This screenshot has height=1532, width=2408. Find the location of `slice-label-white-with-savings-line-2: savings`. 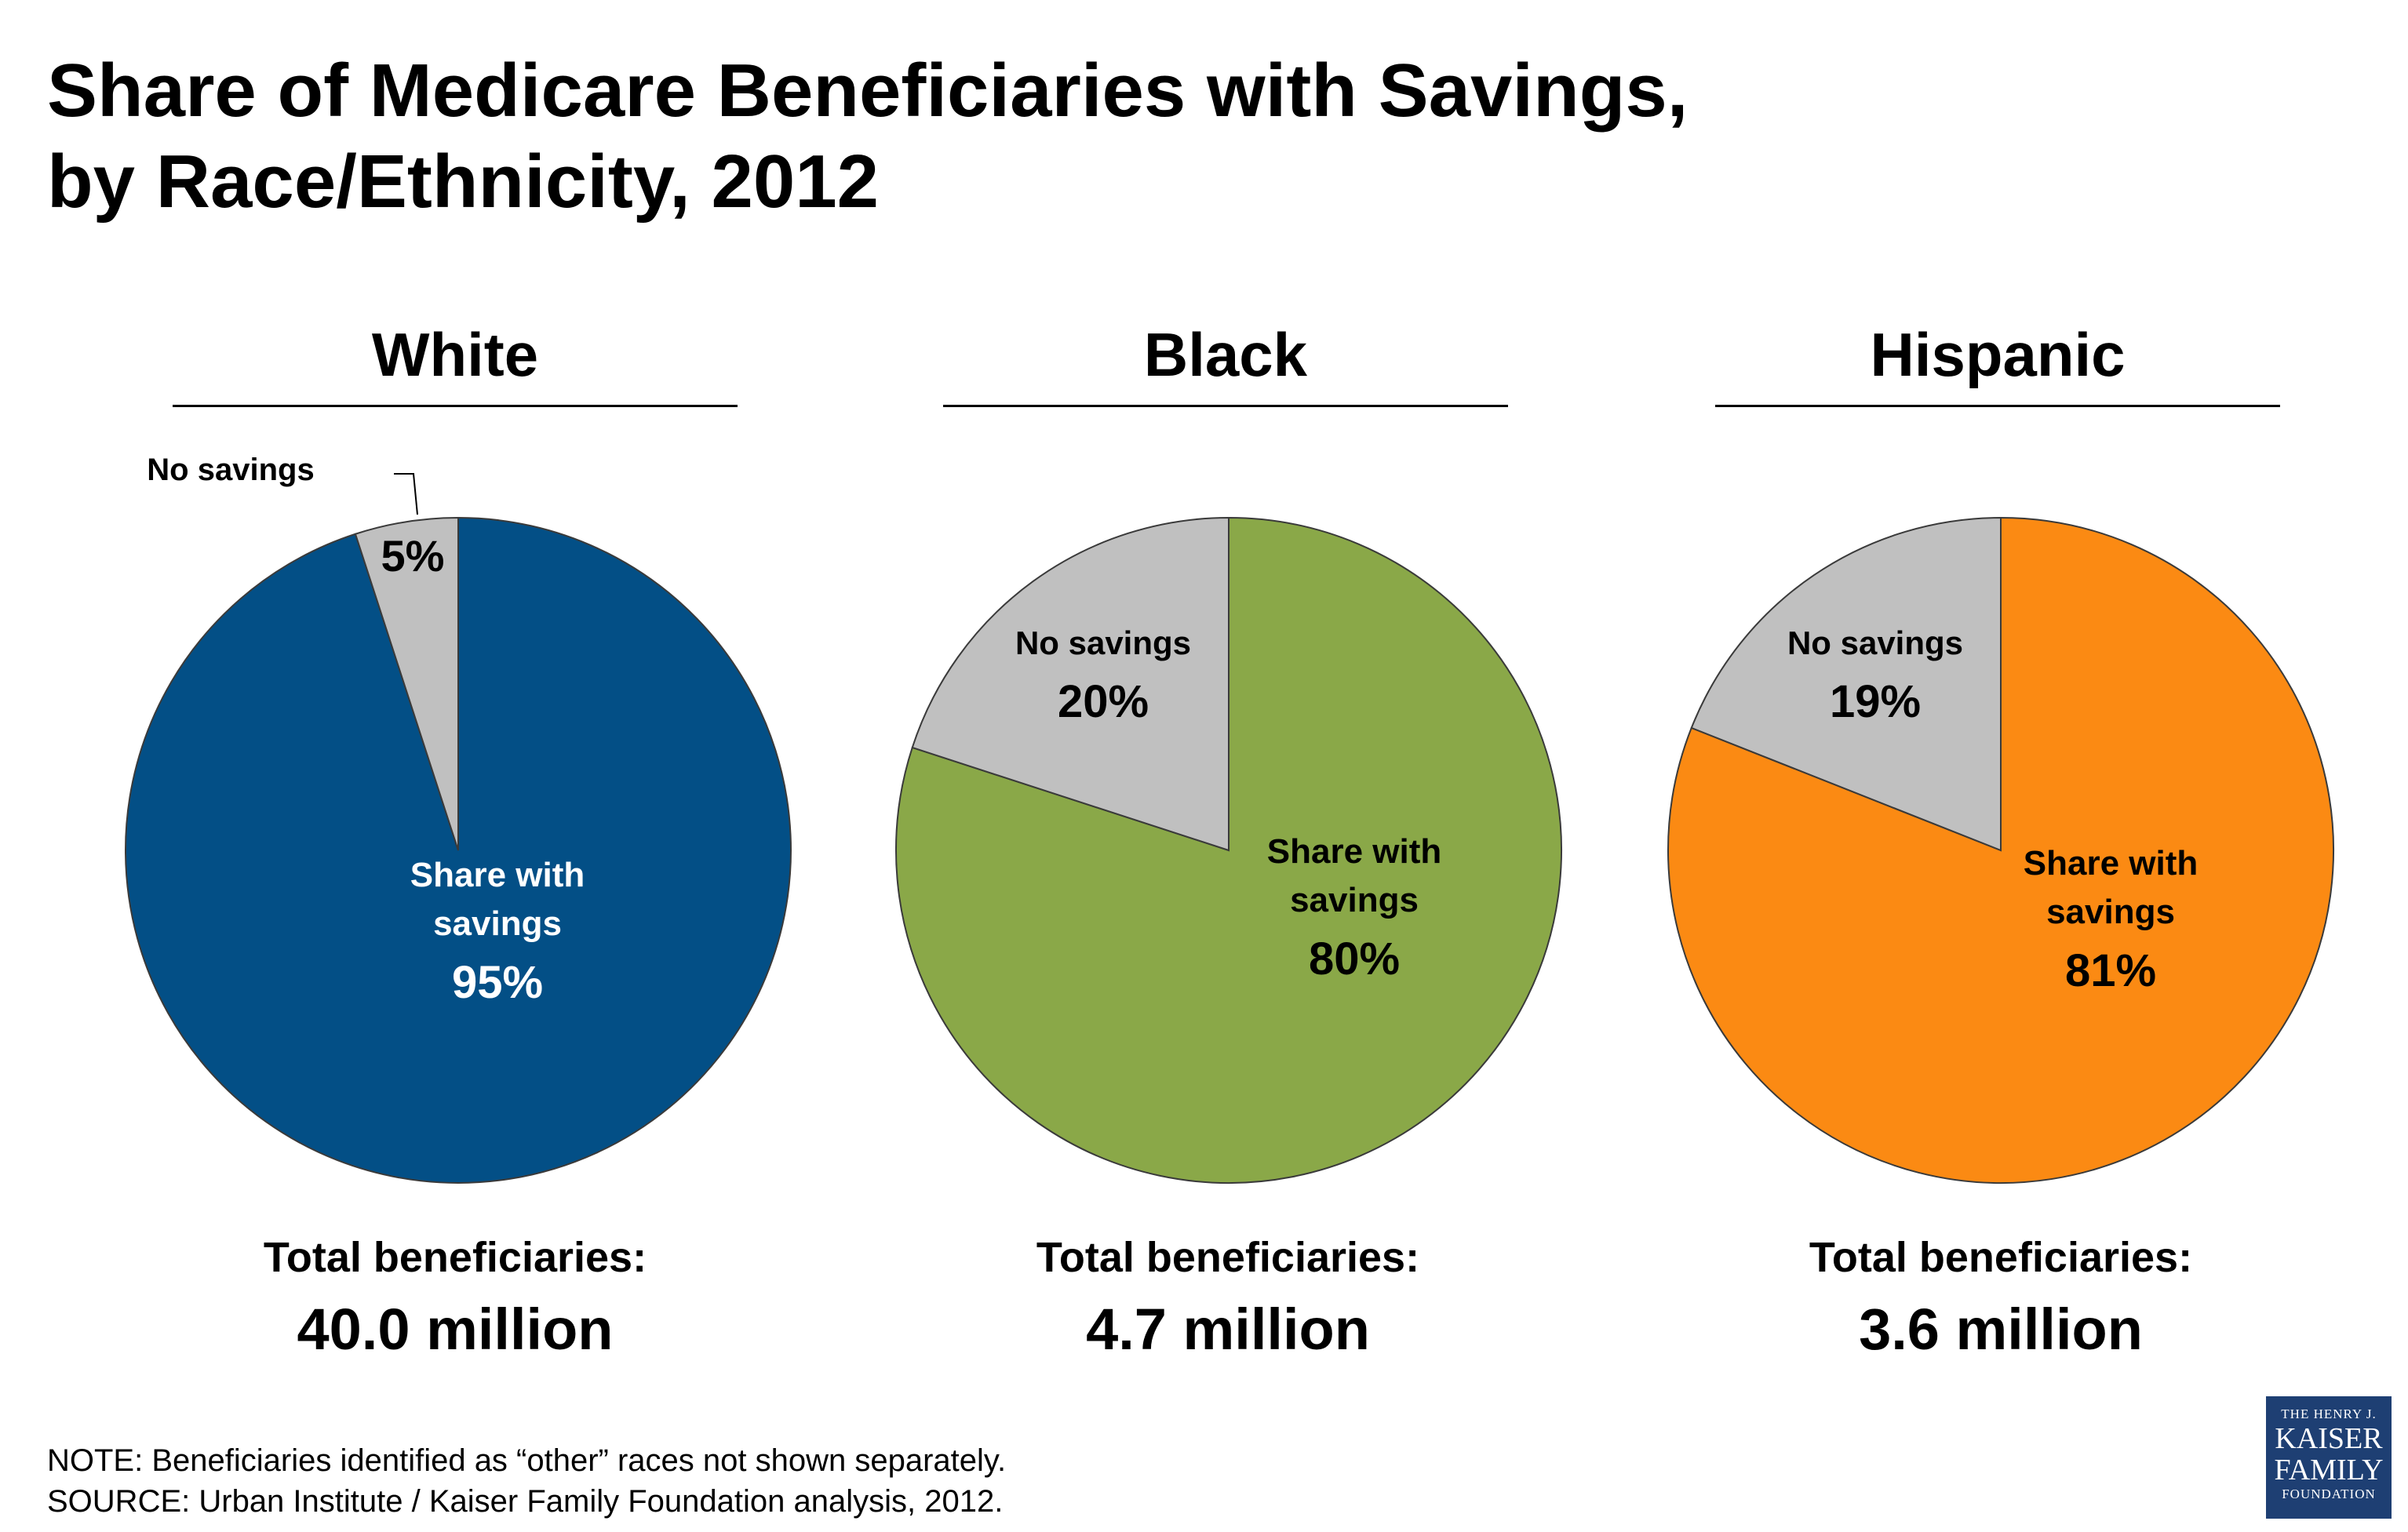

slice-label-white-with-savings-line-2: savings is located at coordinates (497, 924).